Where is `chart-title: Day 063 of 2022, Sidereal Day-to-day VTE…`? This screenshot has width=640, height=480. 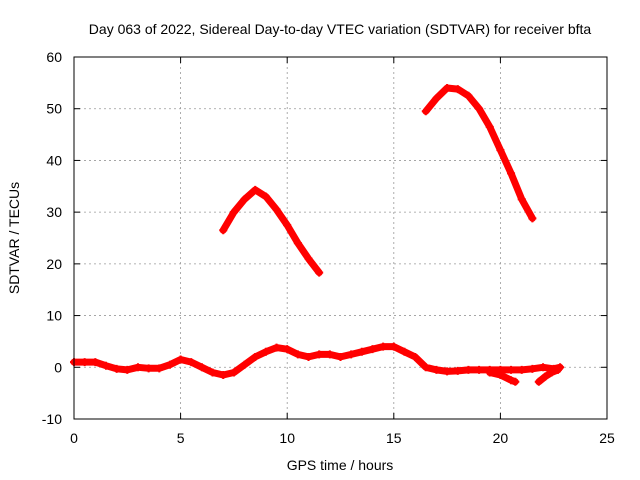 chart-title: Day 063 of 2022, Sidereal Day-to-day VTE… is located at coordinates (340, 29).